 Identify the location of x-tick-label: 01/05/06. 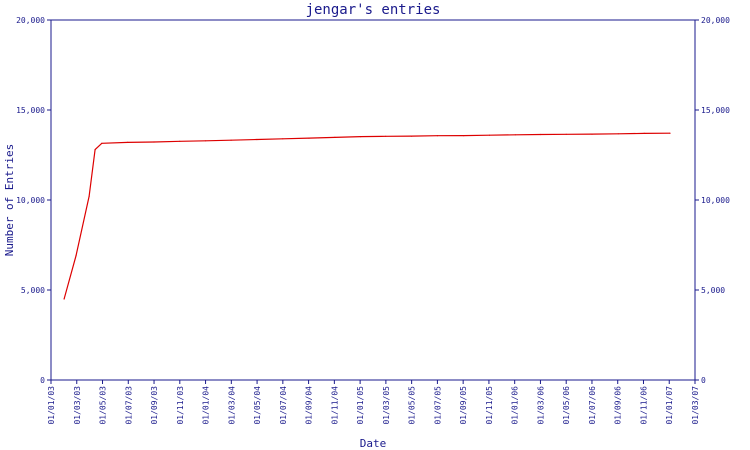
(566, 405).